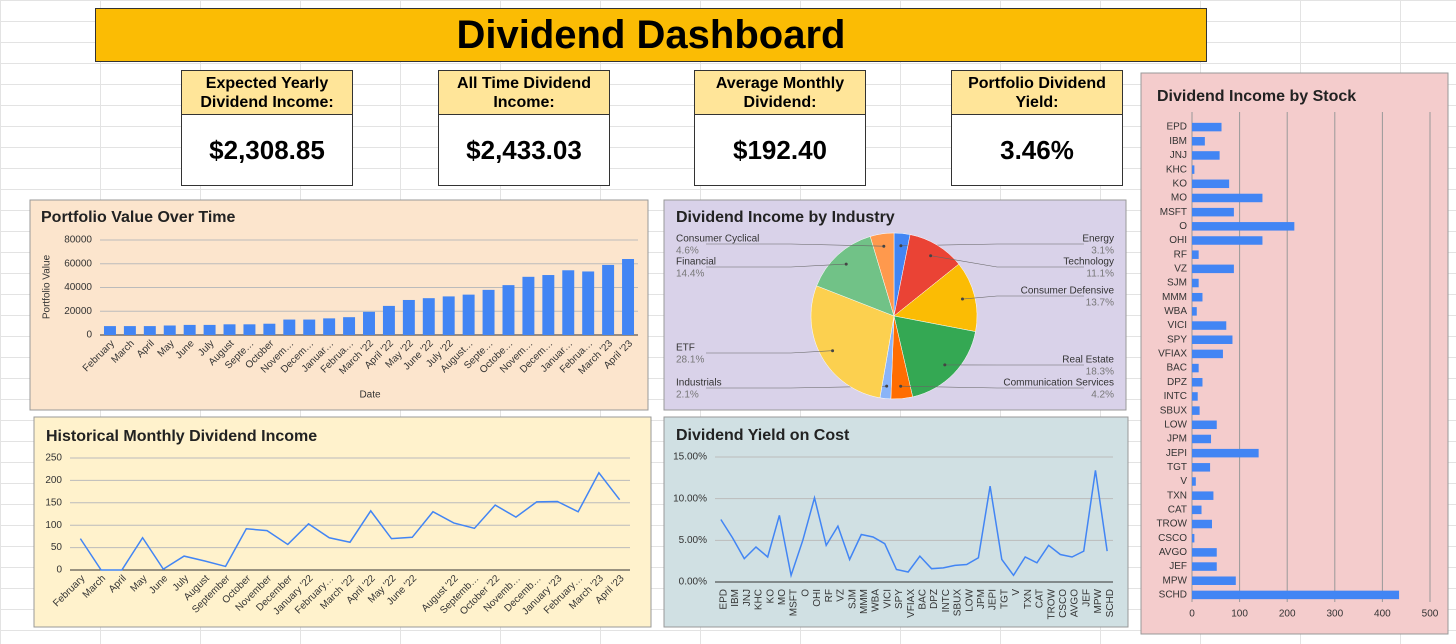 The height and width of the screenshot is (644, 1456). I want to click on y-tick-label: LOW, so click(1175, 424).